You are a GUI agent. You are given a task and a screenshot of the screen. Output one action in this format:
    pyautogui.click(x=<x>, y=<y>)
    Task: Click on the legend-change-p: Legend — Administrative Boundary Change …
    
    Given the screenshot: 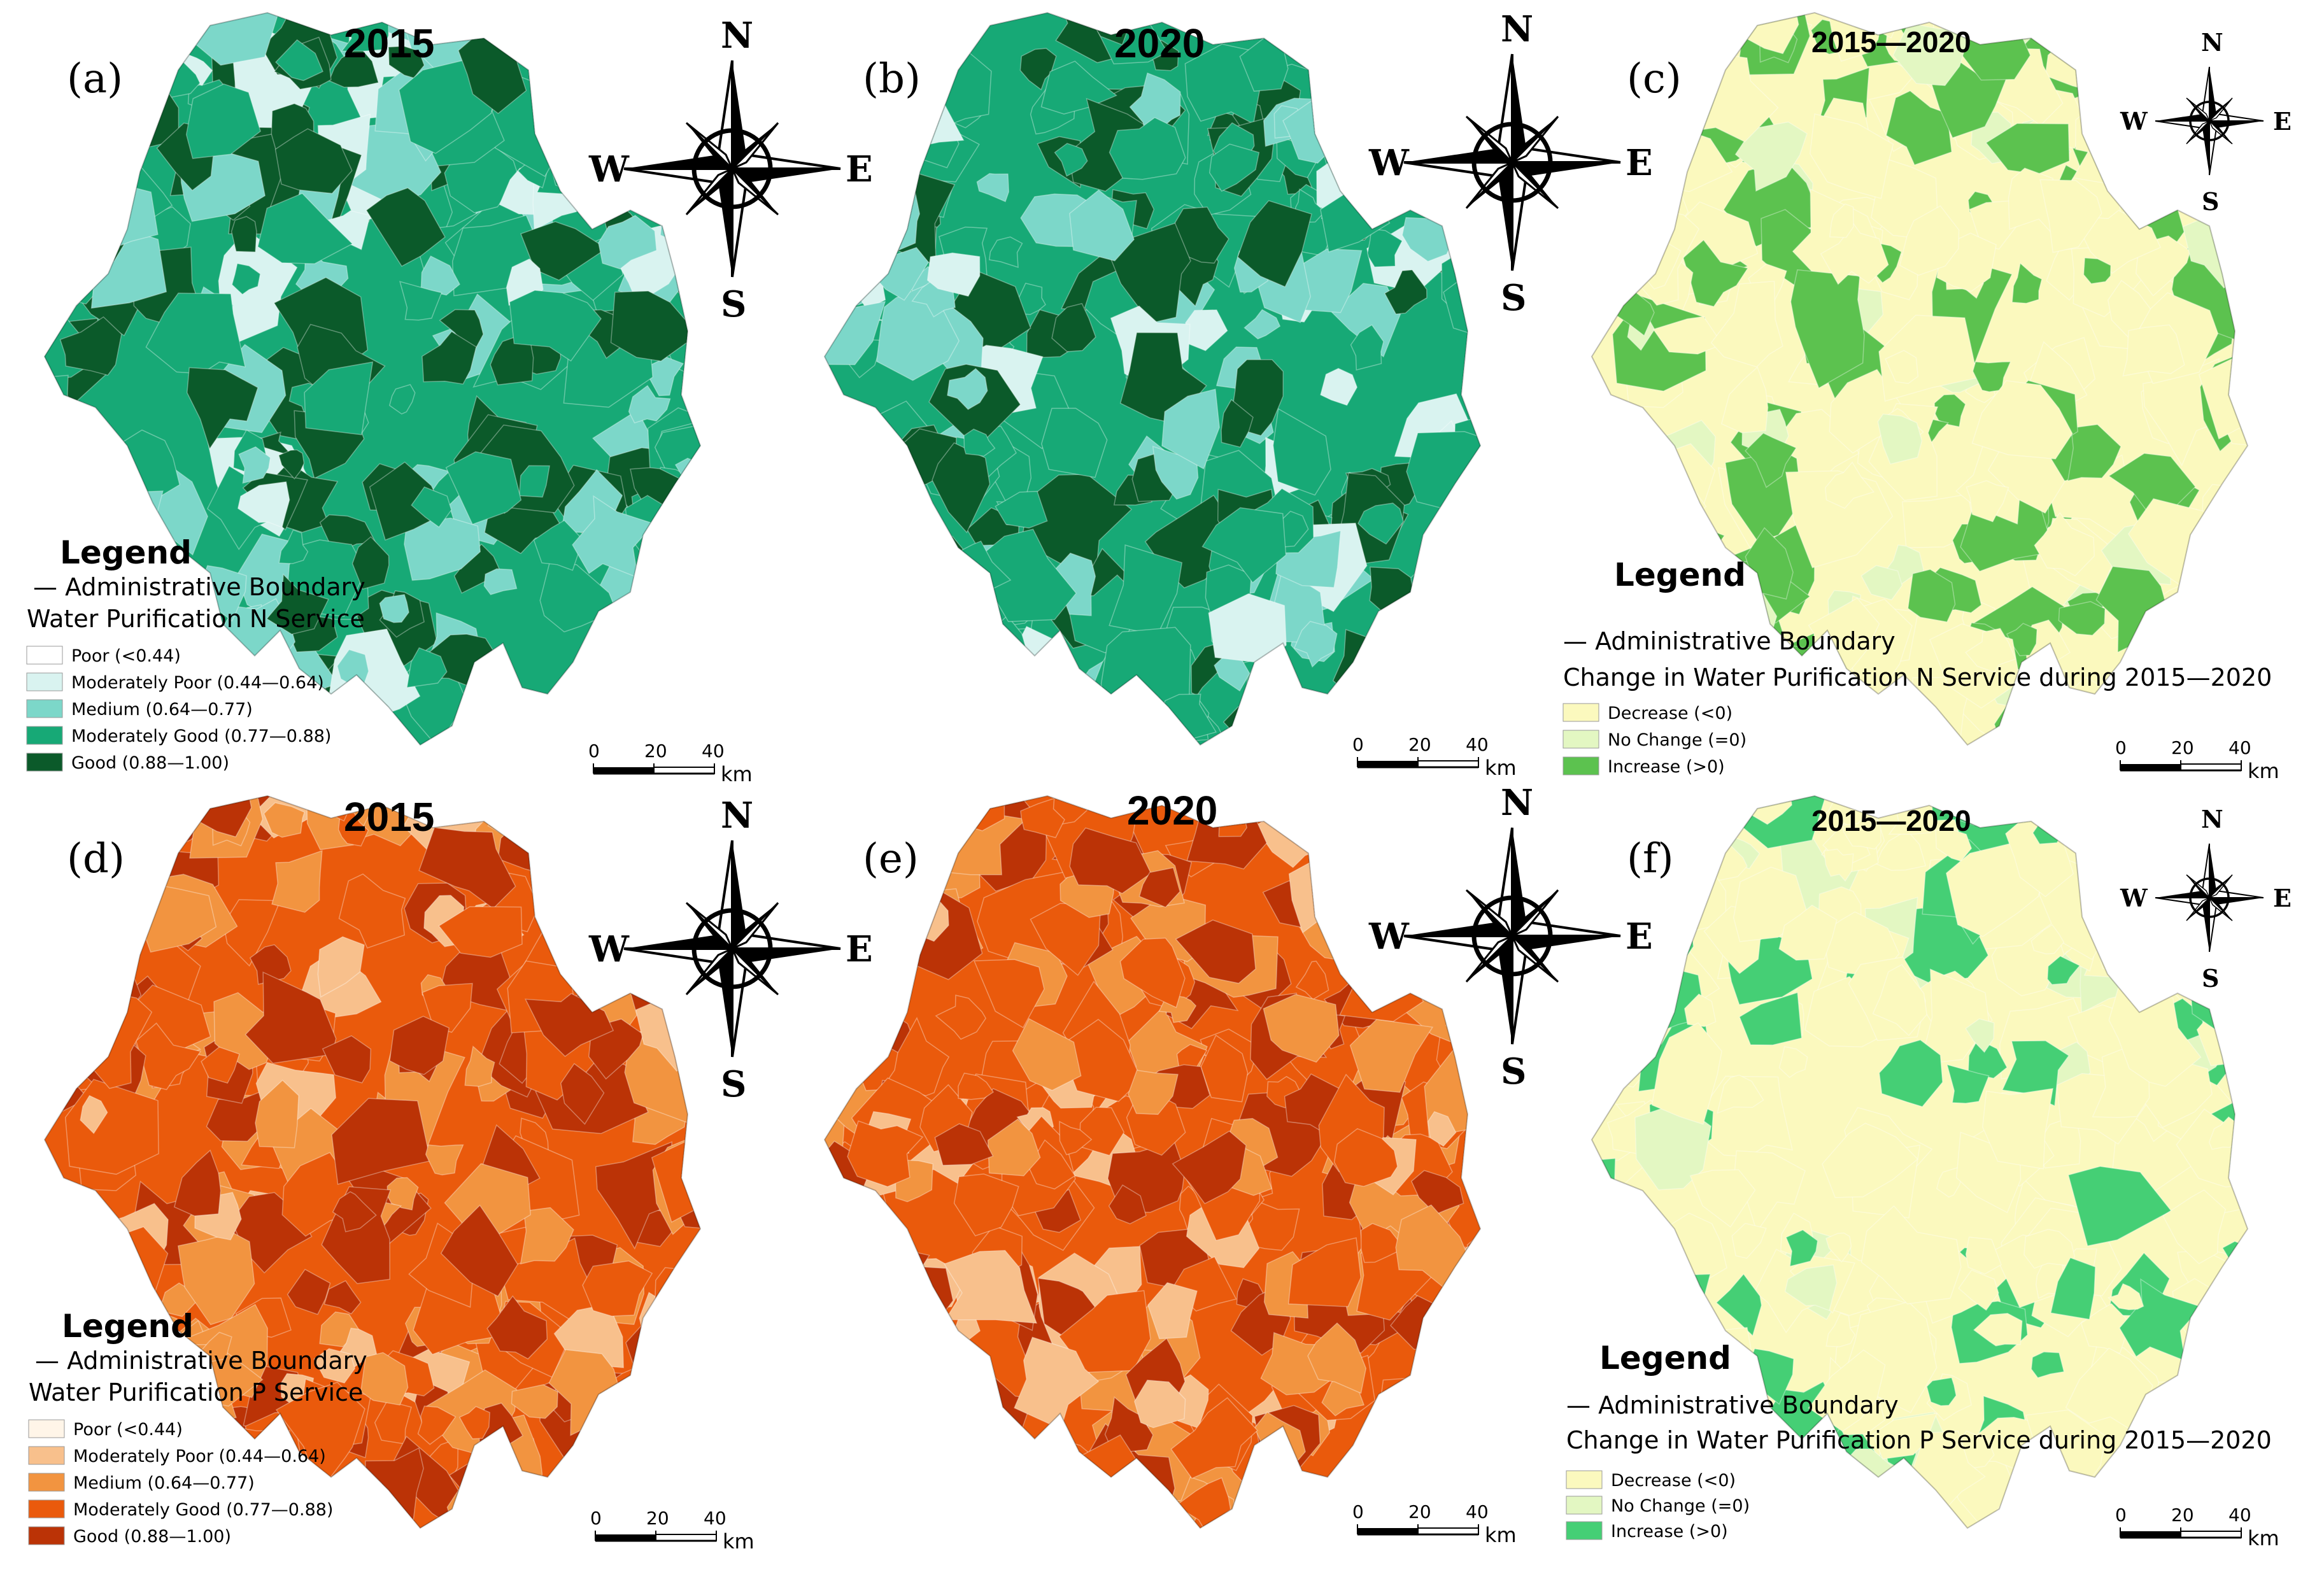 What is the action you would take?
    pyautogui.click(x=1919, y=1441)
    